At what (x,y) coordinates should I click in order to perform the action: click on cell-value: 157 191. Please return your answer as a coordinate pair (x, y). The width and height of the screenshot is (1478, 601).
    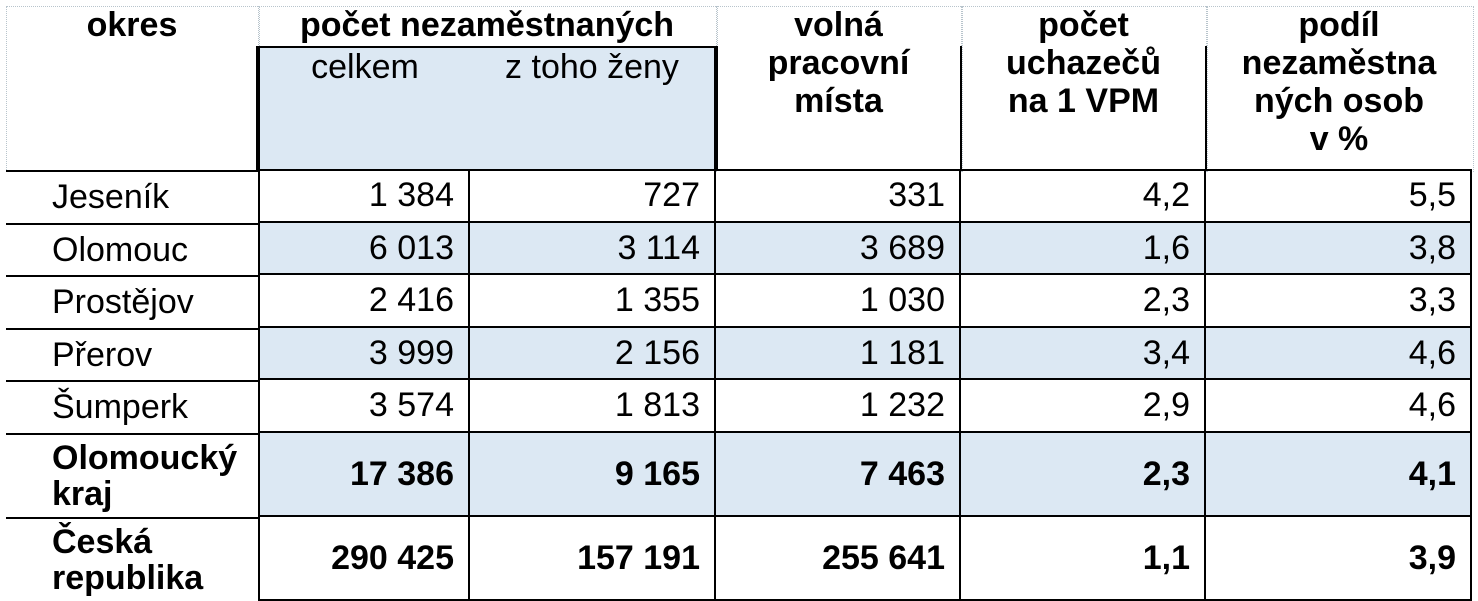
    Looking at the image, I should click on (638, 557).